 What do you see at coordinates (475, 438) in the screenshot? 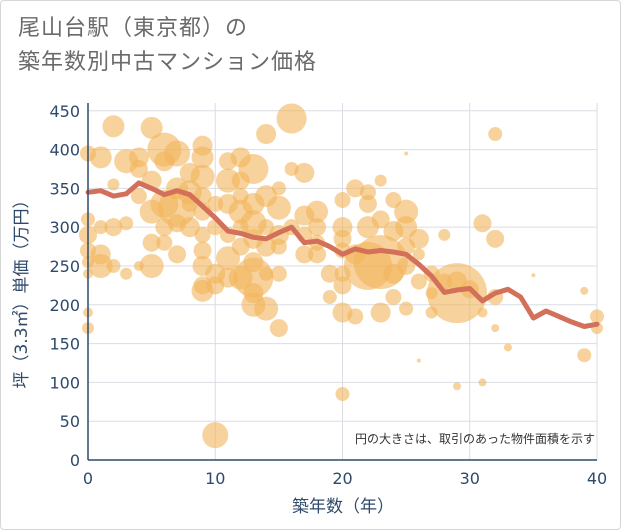
I see `size-note: 円の大きさは、取引のあった物件面積を示す` at bounding box center [475, 438].